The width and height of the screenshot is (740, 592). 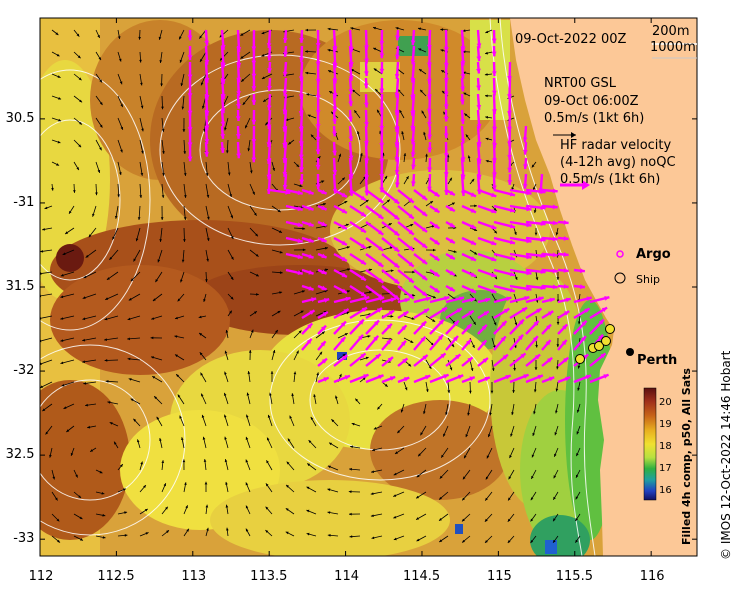 I want to click on legend-argo-label: Argo, so click(x=653, y=254).